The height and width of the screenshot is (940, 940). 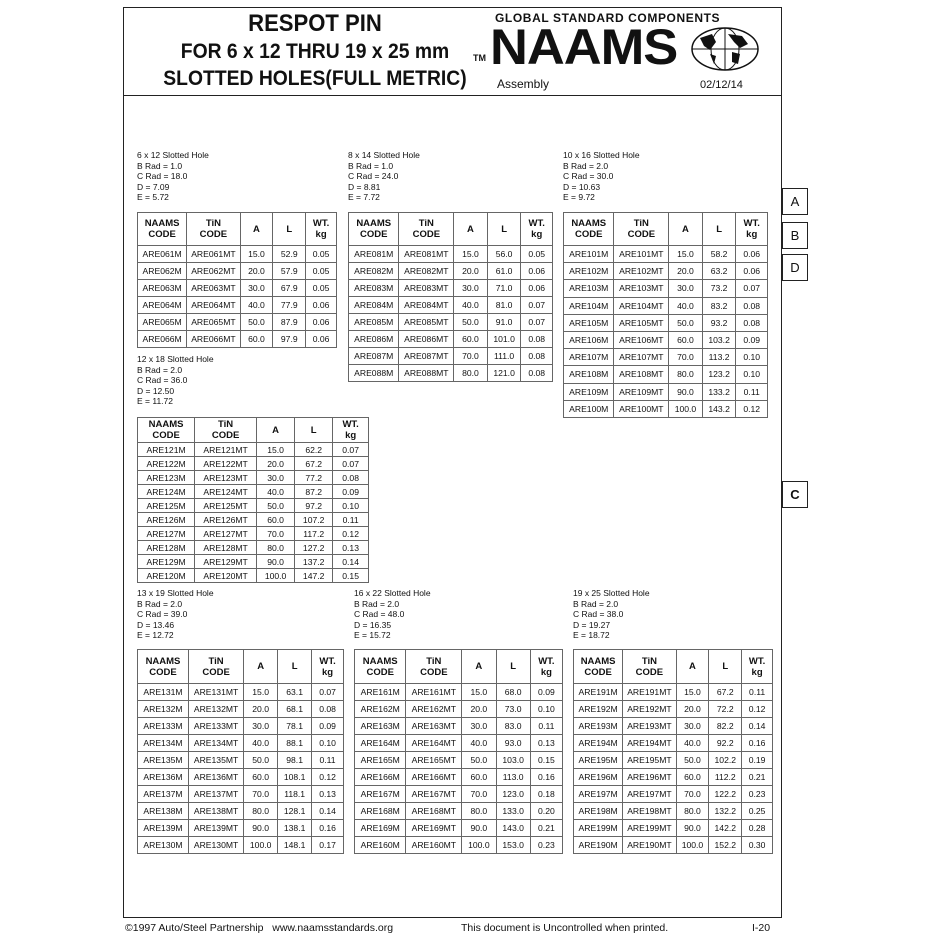 What do you see at coordinates (373, 624) in the screenshot?
I see `caption-line: D = 16.35` at bounding box center [373, 624].